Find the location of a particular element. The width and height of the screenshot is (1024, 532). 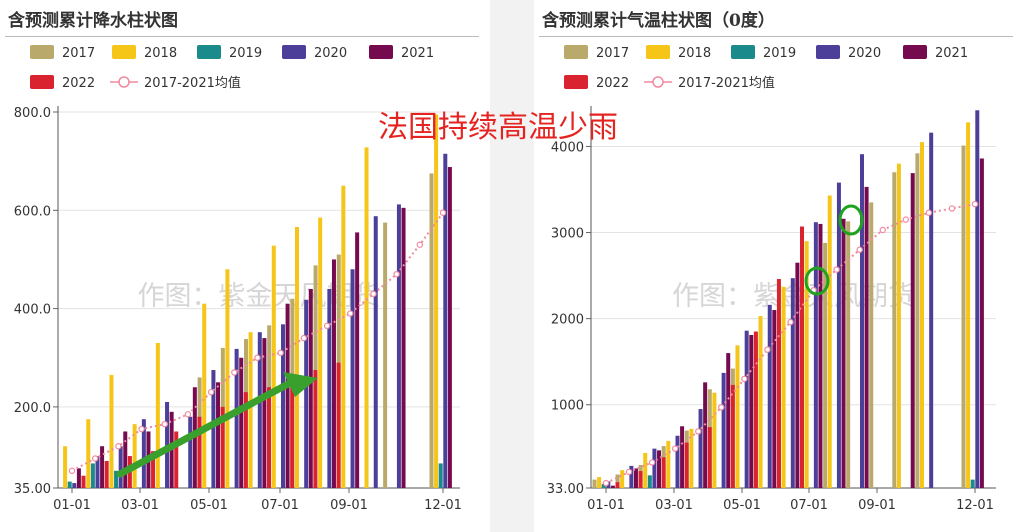

x-tick-label: 07-01 is located at coordinates (280, 505).